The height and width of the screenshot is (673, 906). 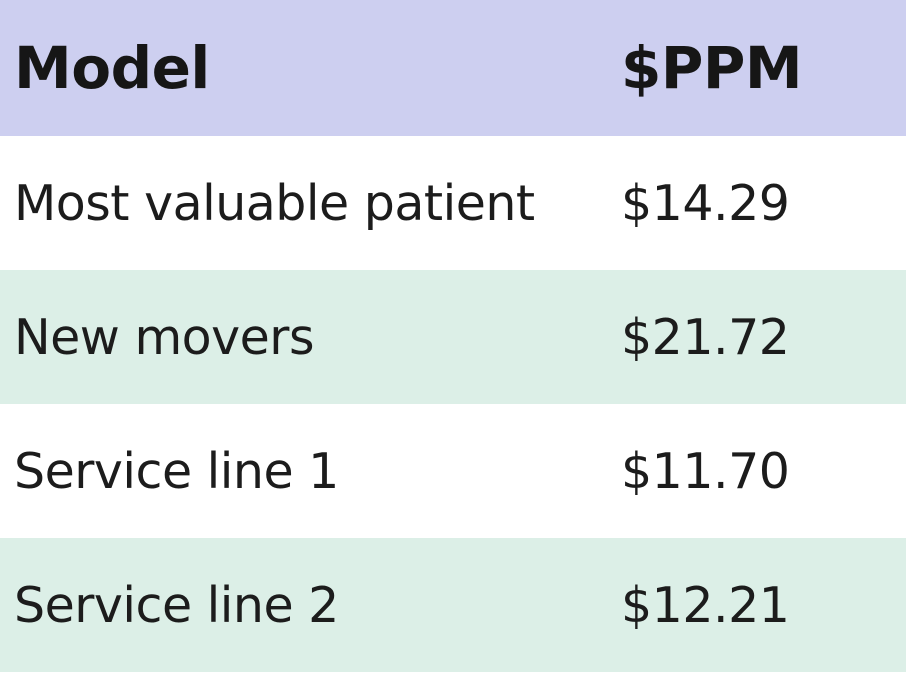 I want to click on model-cell: Service line 1, so click(x=176, y=471).